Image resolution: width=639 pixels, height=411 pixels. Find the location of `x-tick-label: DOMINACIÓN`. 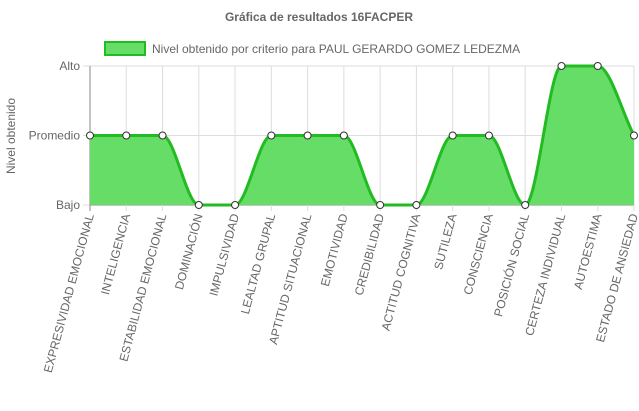

x-tick-label: DOMINACIÓN is located at coordinates (188, 251).